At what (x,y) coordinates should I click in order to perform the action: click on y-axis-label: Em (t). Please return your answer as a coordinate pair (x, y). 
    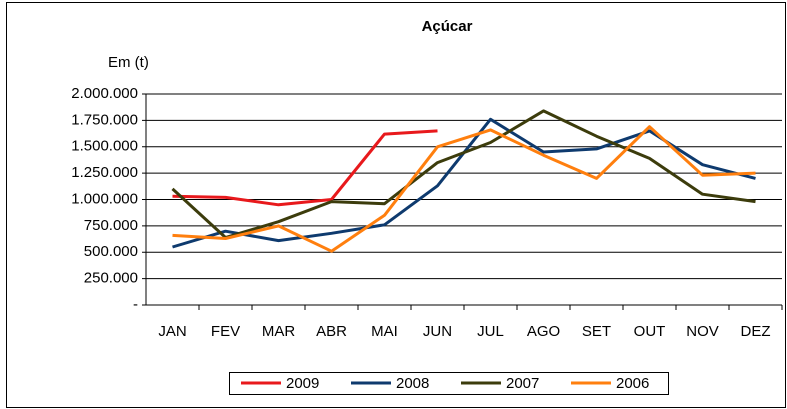
    Looking at the image, I should click on (128, 62).